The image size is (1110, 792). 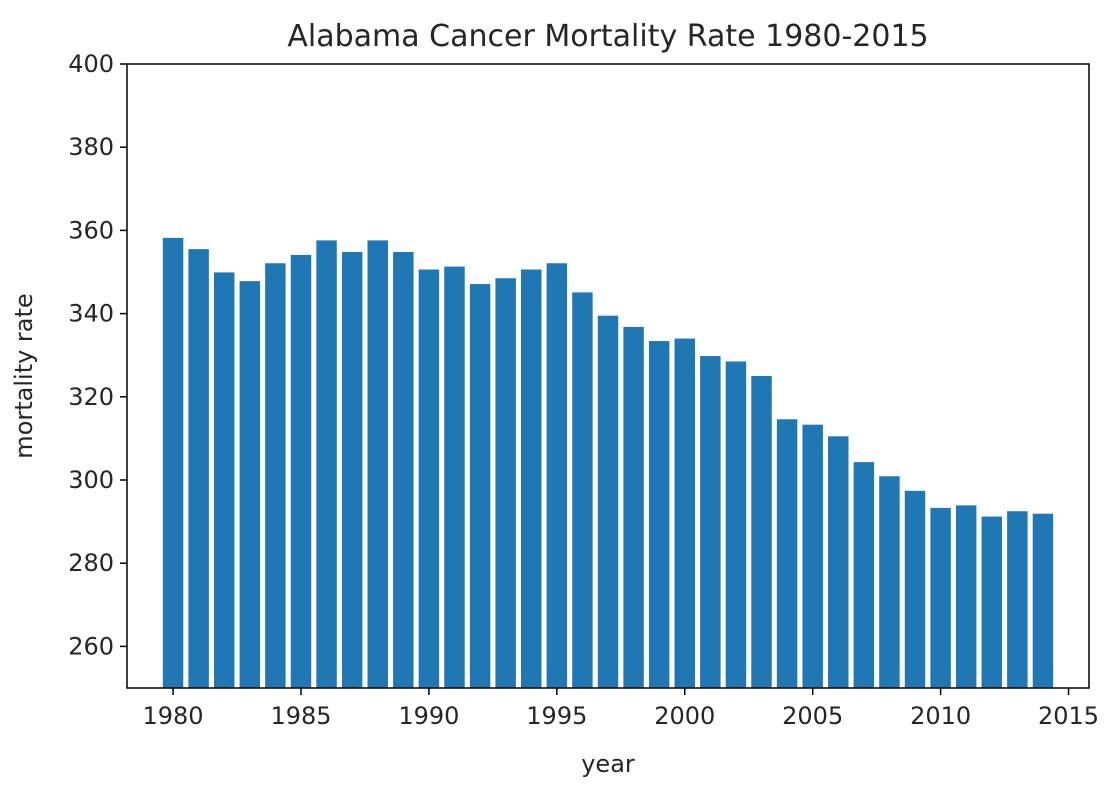 What do you see at coordinates (736, 524) in the screenshot?
I see `bar-2002` at bounding box center [736, 524].